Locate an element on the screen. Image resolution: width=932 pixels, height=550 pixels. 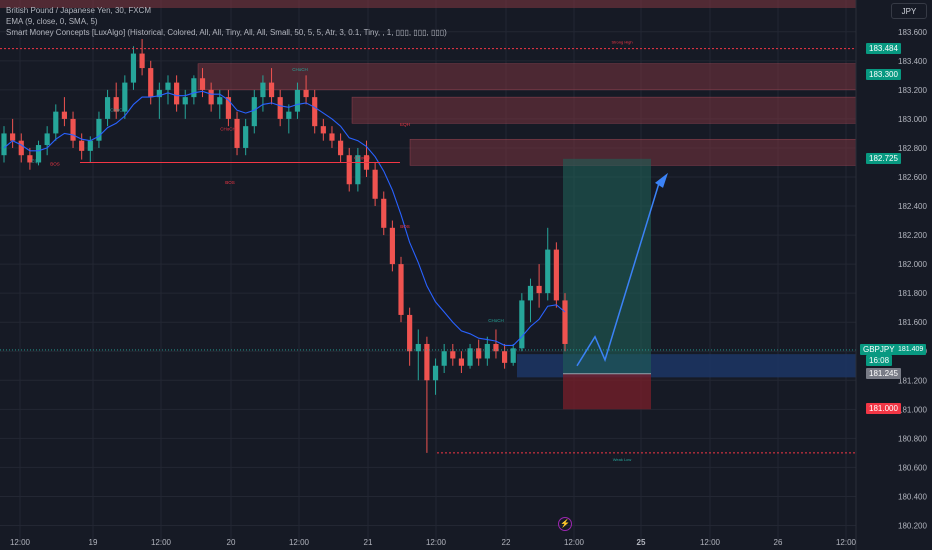
time-tick-label: 25 is located at coordinates (641, 542).